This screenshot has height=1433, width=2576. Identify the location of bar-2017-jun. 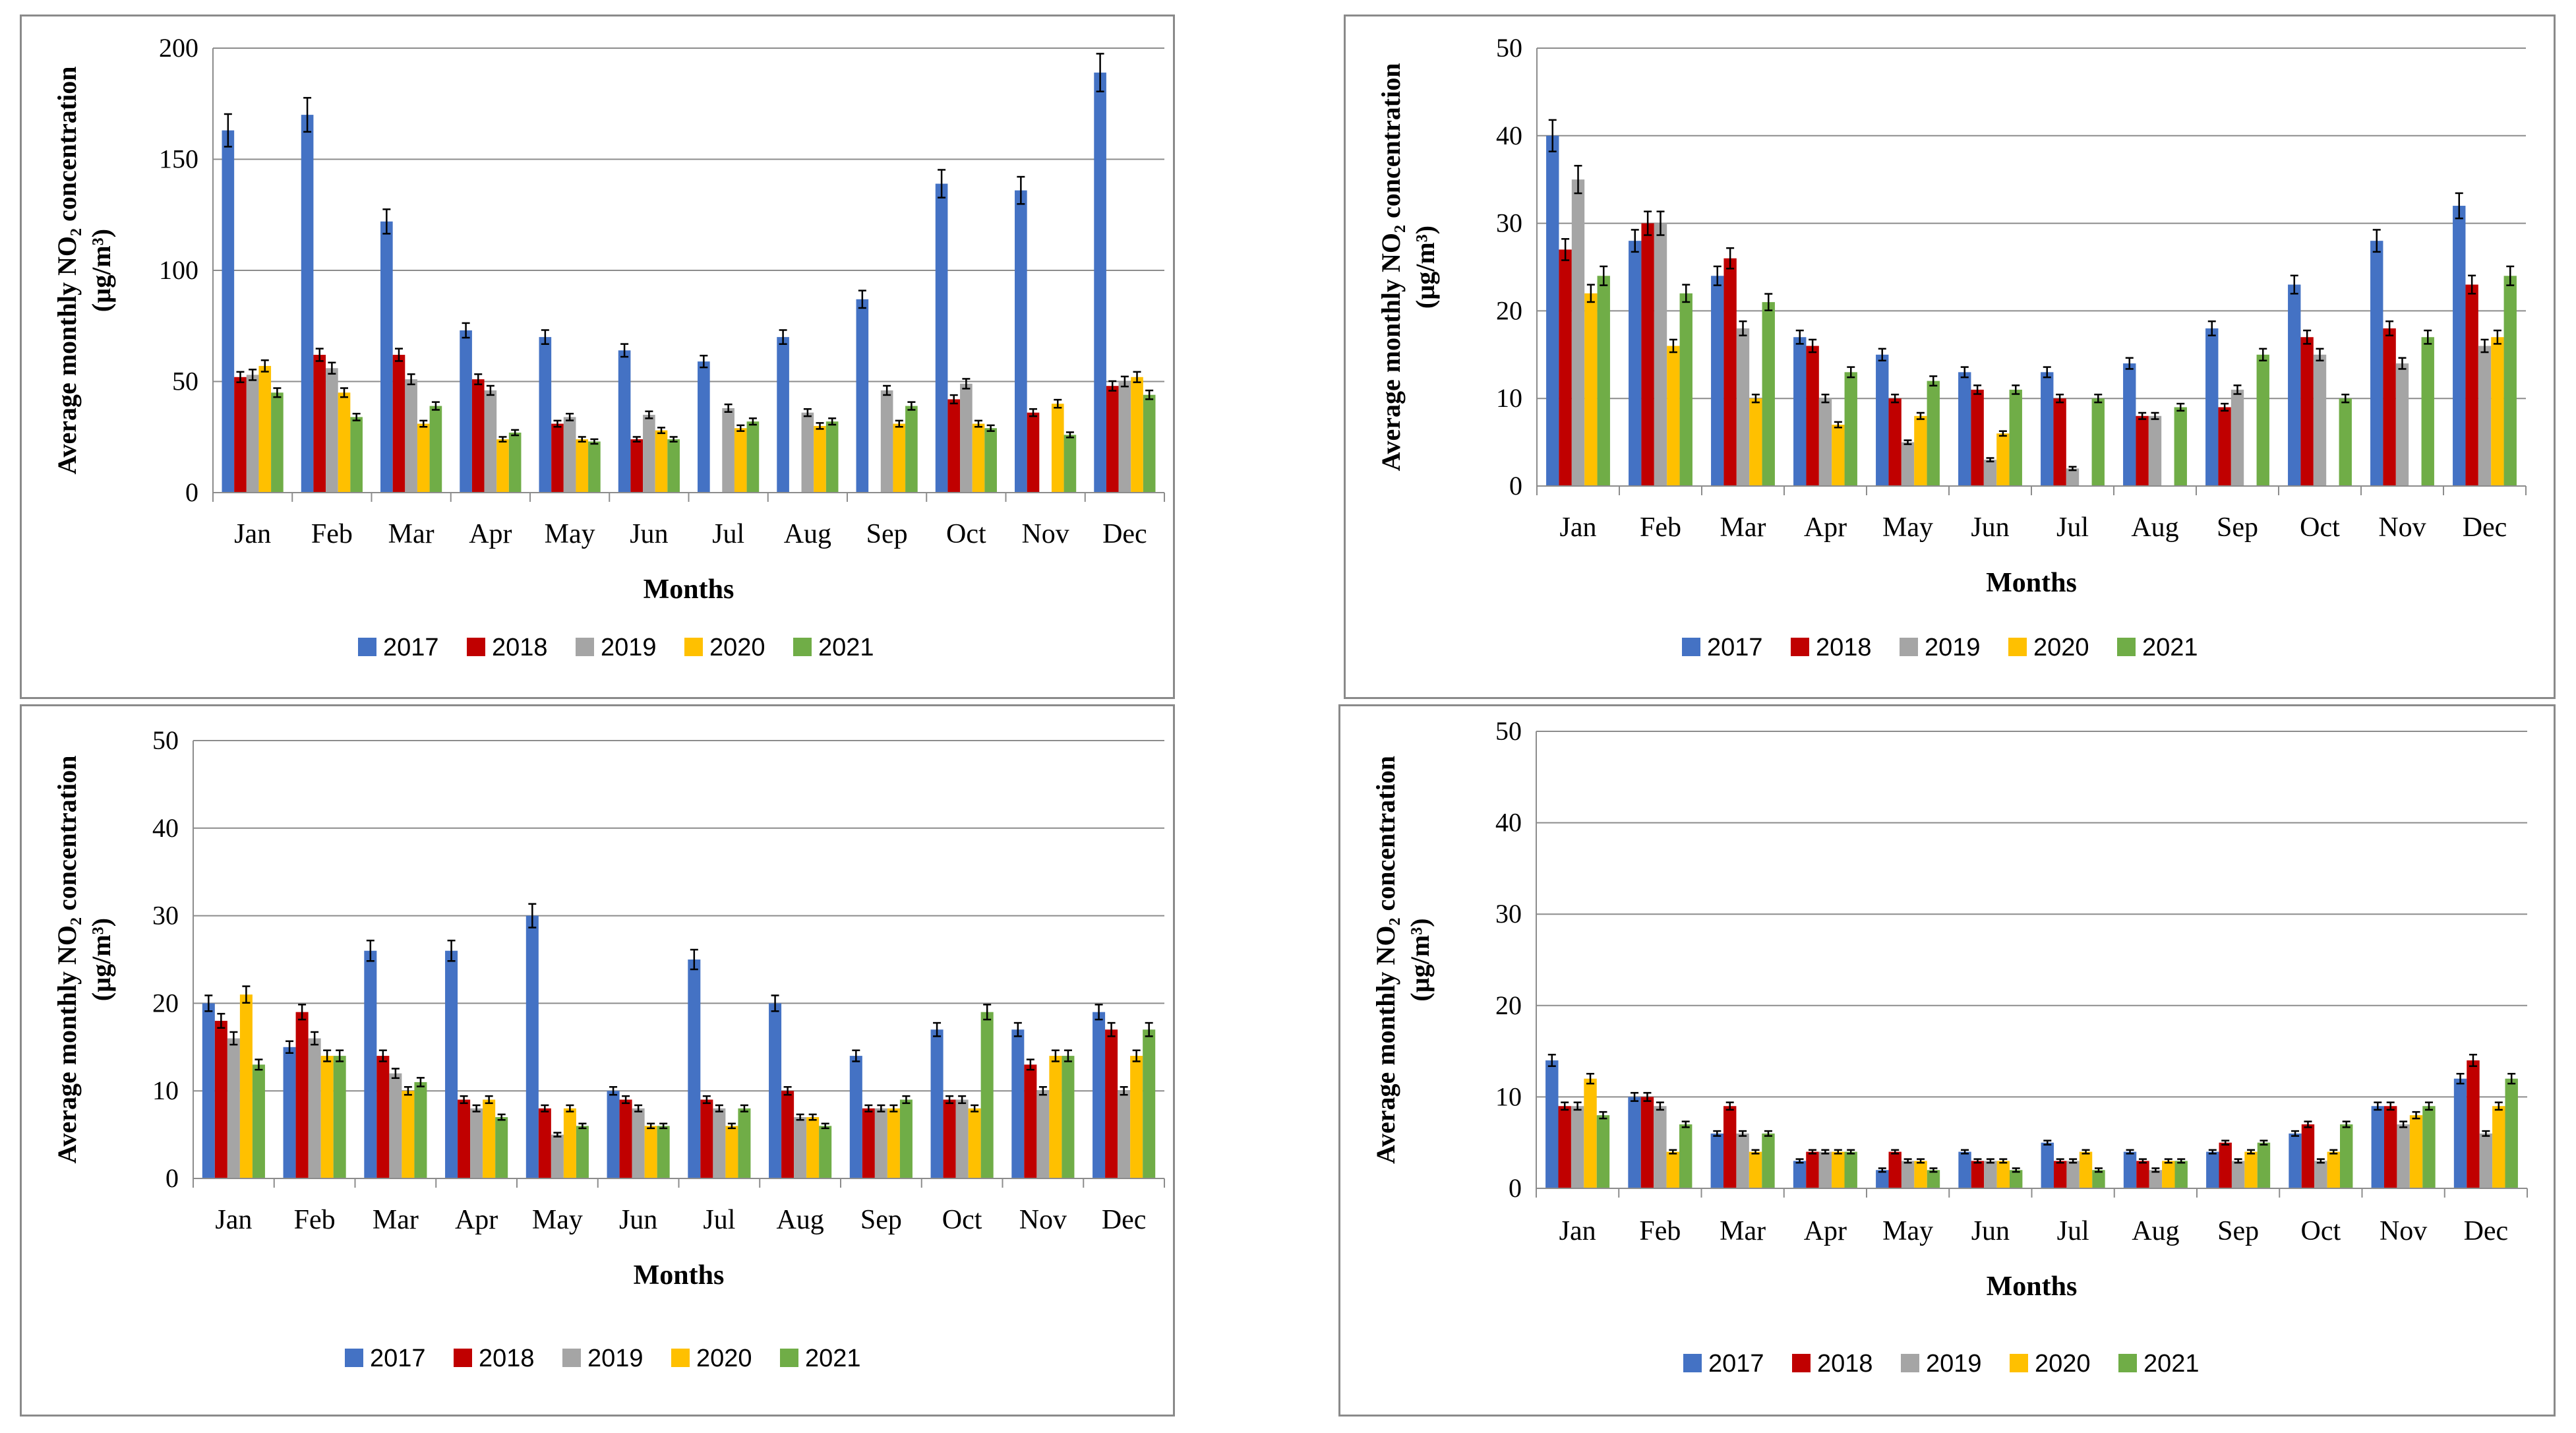
(624, 421).